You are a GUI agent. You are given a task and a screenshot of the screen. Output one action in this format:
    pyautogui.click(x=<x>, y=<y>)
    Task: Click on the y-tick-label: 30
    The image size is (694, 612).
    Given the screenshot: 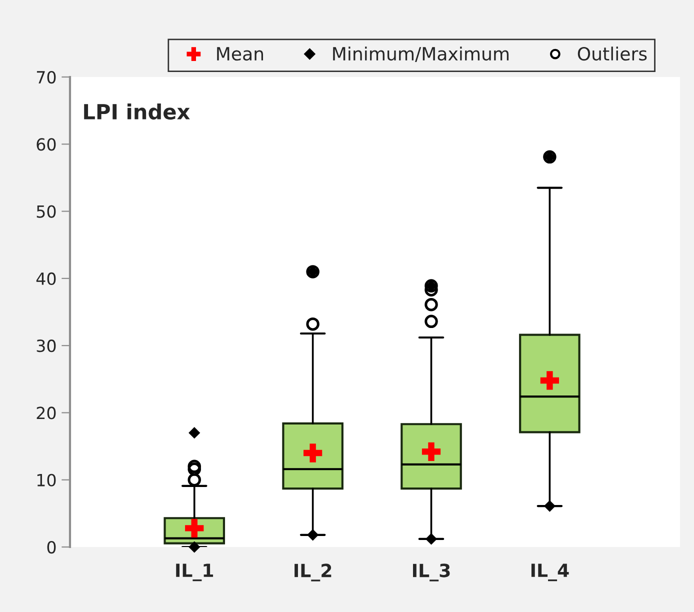 What is the action you would take?
    pyautogui.click(x=46, y=346)
    